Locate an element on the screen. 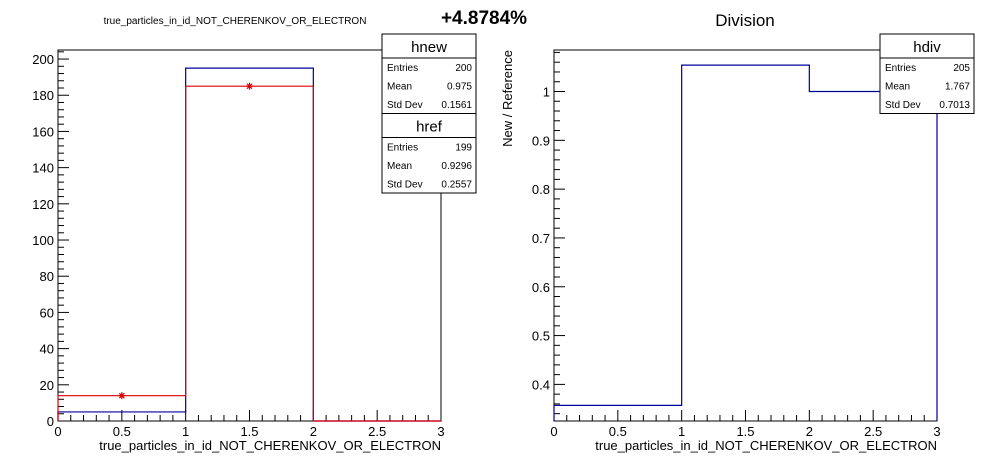 The image size is (996, 472). y-tick-label: 0.8 is located at coordinates (541, 189).